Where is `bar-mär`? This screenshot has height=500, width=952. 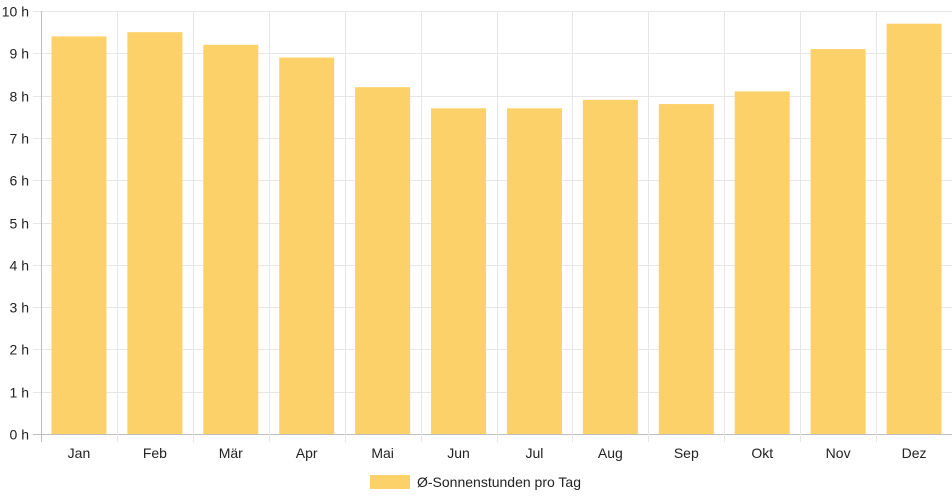 bar-mär is located at coordinates (231, 239).